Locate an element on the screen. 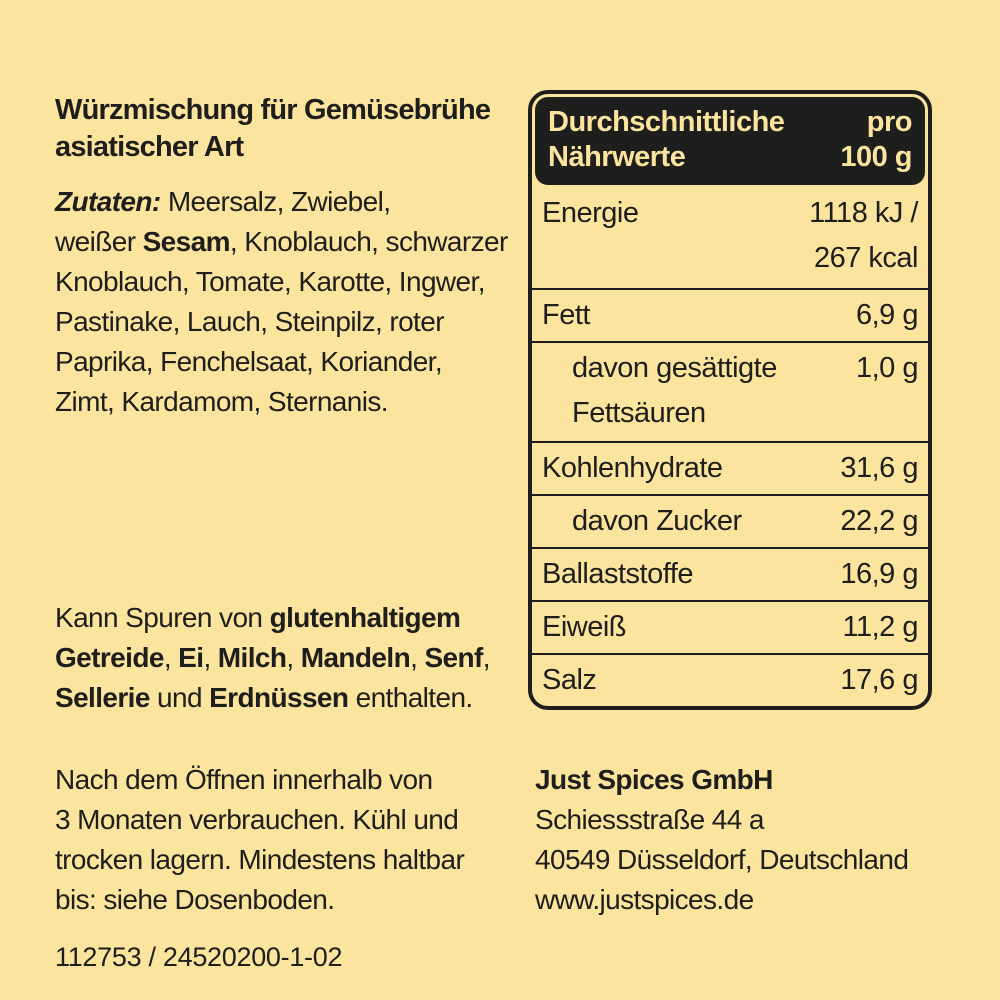 This screenshot has width=1000, height=1000. nutrition-row: Energie 1118 kJ /267 kcal is located at coordinates (730, 238).